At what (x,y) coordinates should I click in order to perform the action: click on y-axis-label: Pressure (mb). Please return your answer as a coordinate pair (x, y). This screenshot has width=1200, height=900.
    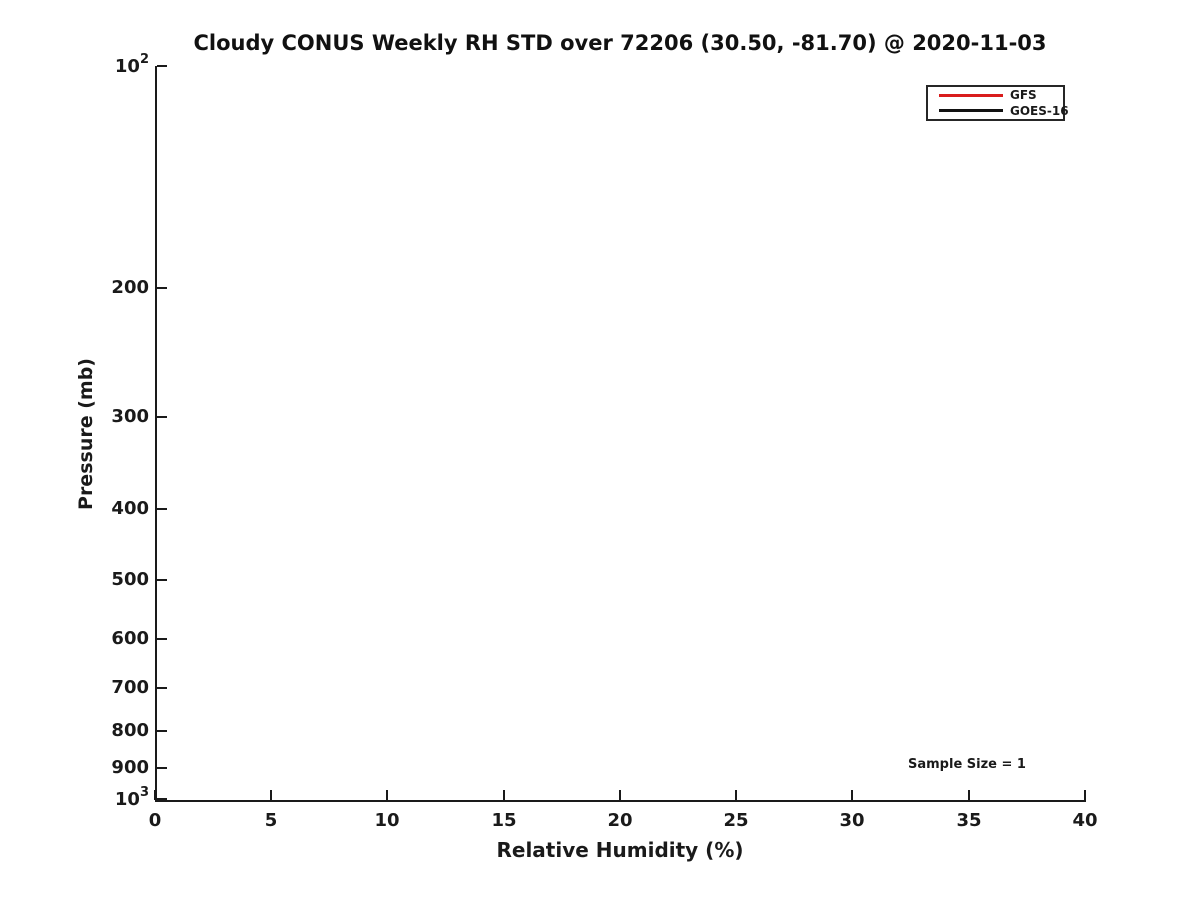
    Looking at the image, I should click on (86, 434).